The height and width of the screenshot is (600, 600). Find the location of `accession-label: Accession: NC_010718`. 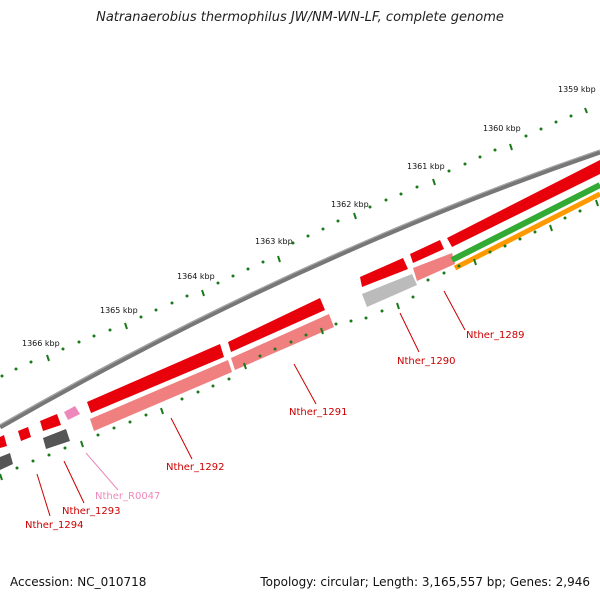

accession-label: Accession: NC_010718 is located at coordinates (78, 582).